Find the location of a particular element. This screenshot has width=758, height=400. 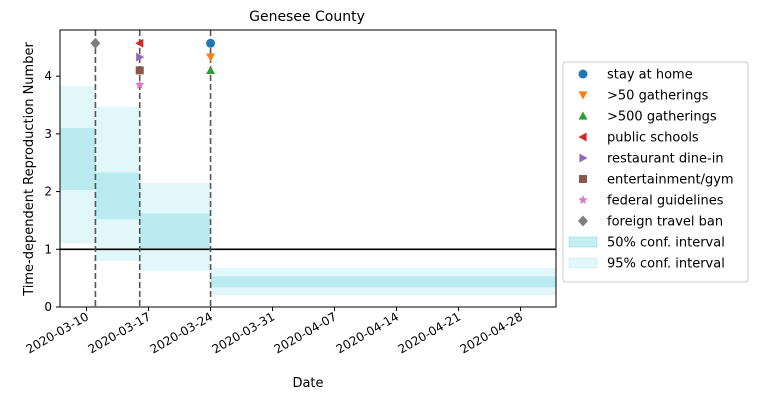

x-tick-label: 2020-03-10 is located at coordinates (57, 332).